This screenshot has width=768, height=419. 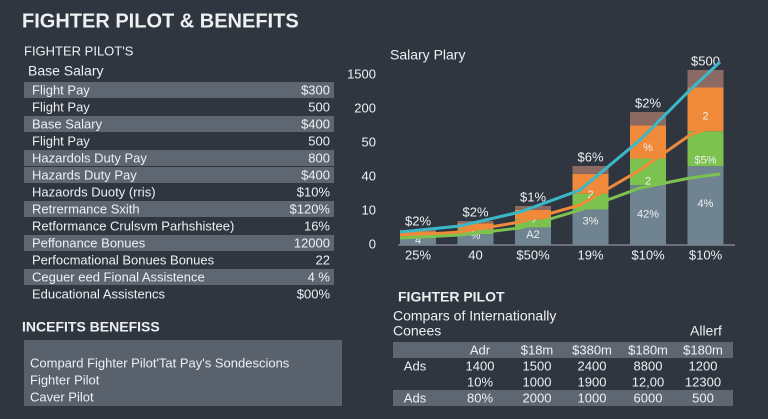 What do you see at coordinates (480, 381) in the screenshot?
I see `table-cell: 10%` at bounding box center [480, 381].